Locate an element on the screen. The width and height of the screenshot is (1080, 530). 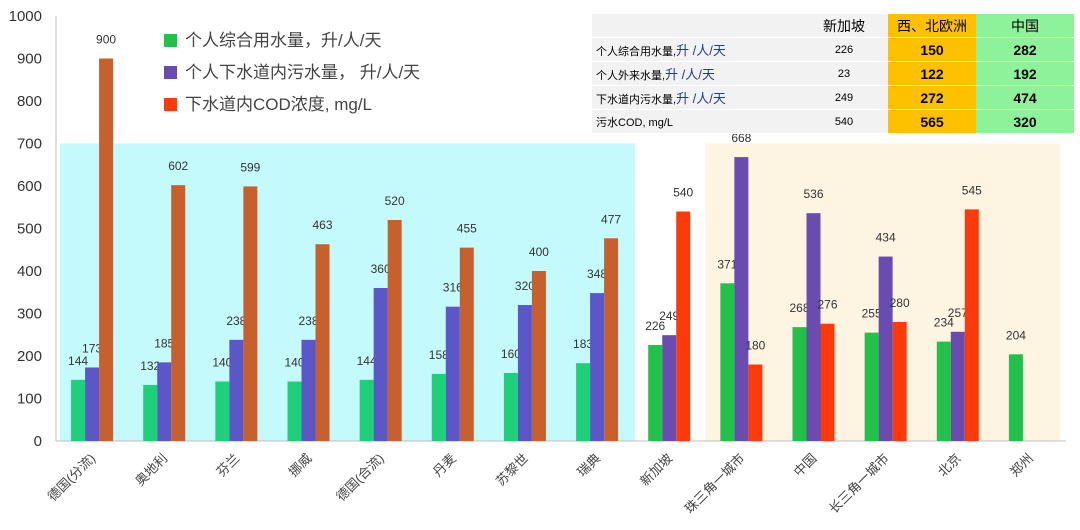
y-tick-label: 300 is located at coordinates (29, 314).